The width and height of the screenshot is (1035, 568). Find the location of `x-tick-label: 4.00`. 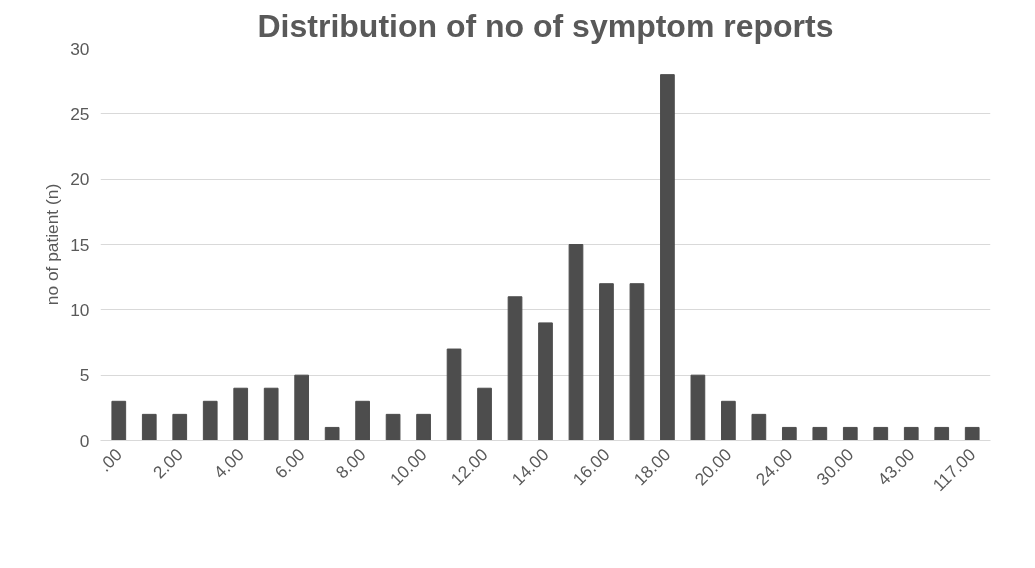

x-tick-label: 4.00 is located at coordinates (228, 463).